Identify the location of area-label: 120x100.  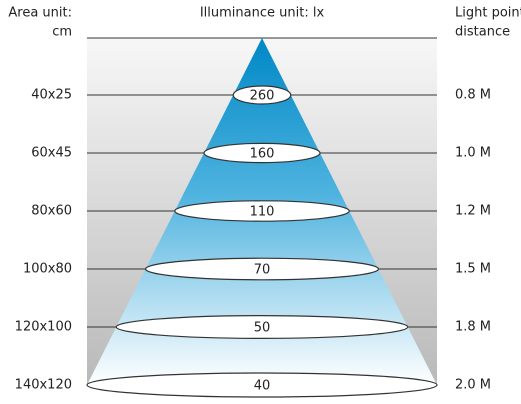
(43, 327).